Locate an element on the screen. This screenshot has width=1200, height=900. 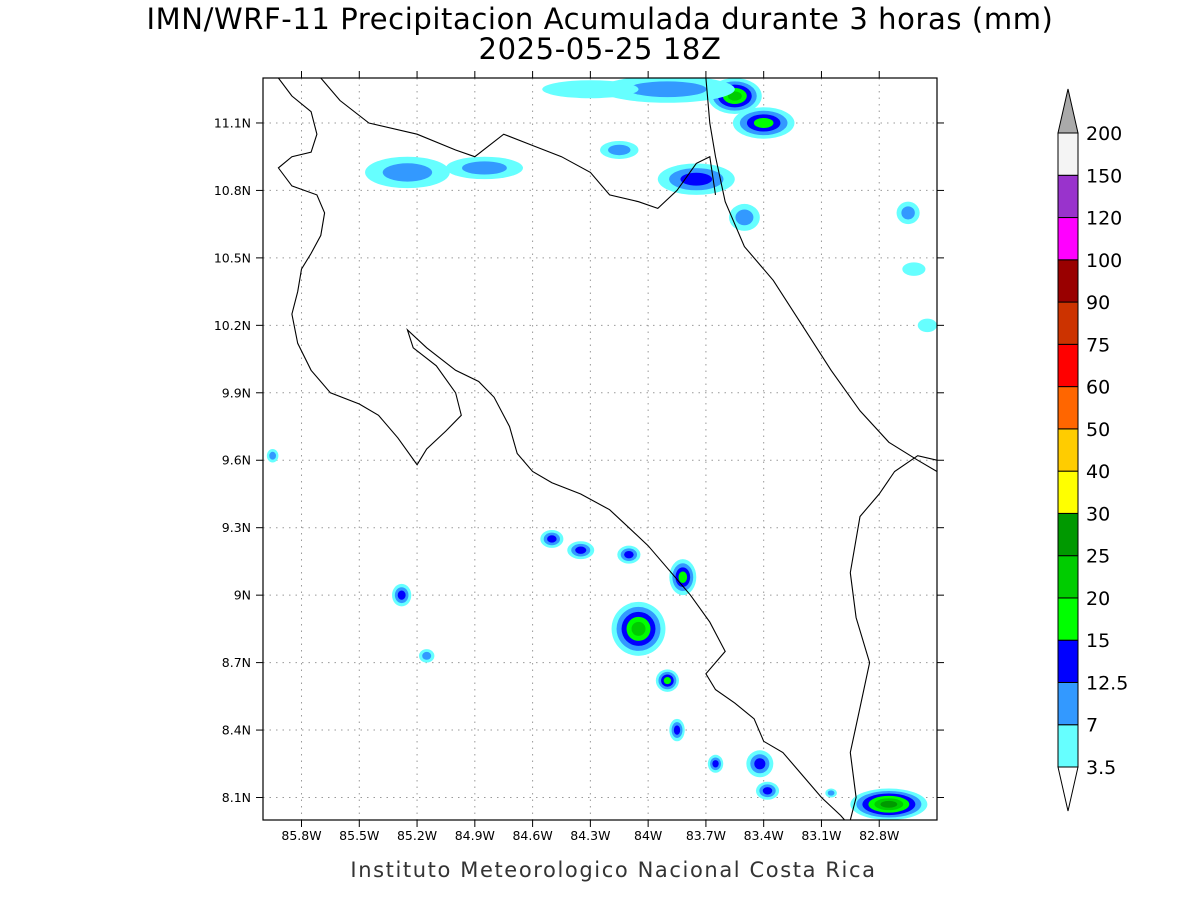
lat-tick-label: 10.2N is located at coordinates (232, 325).